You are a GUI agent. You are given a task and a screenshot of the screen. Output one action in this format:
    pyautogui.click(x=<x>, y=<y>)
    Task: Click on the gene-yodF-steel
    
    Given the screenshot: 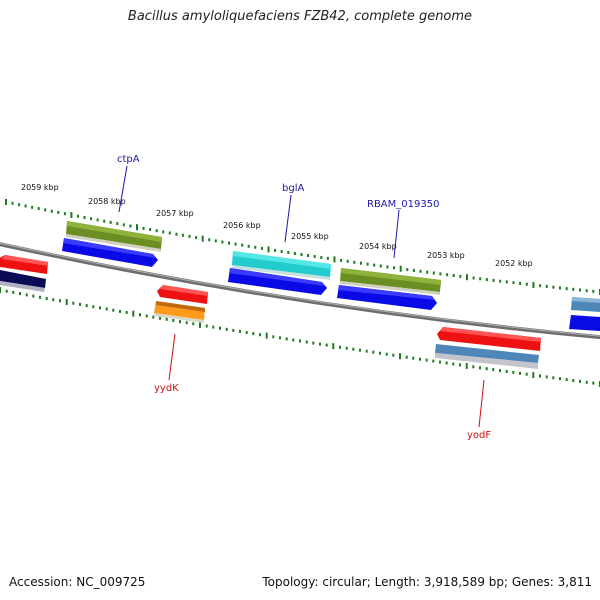 What is the action you would take?
    pyautogui.click(x=487, y=356)
    